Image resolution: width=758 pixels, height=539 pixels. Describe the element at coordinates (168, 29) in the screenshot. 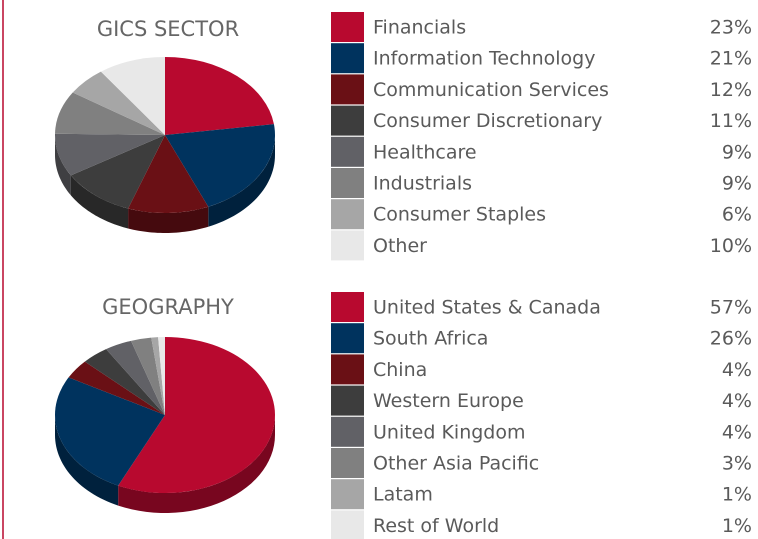

I see `chart-title: GICS SECTOR` at that location.